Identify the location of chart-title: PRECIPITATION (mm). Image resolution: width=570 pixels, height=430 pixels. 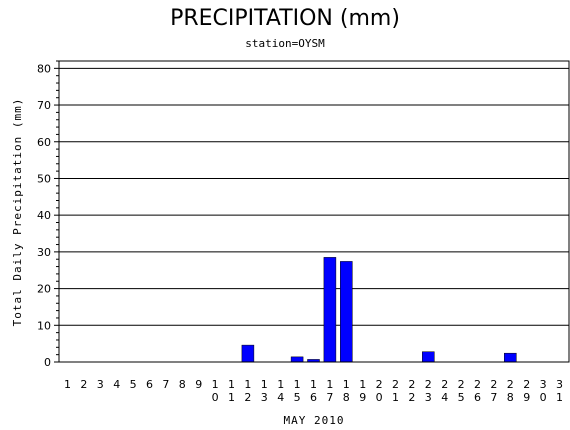
(285, 18).